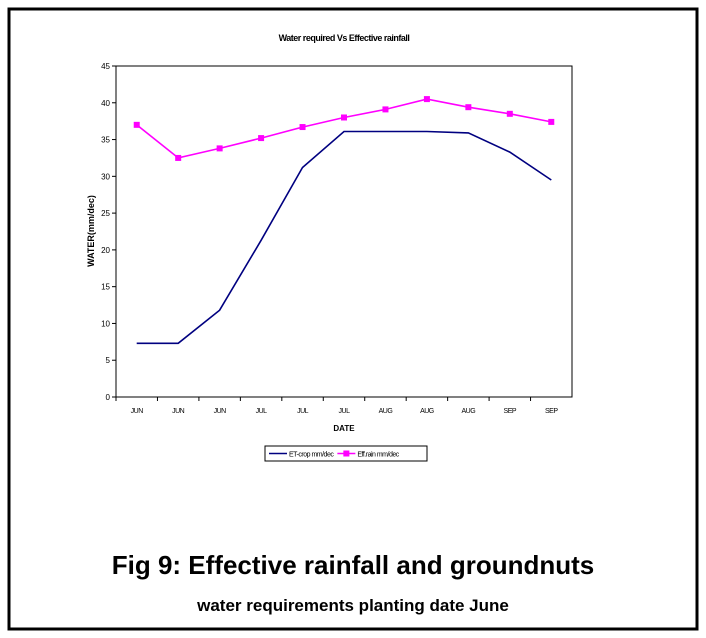 The image size is (706, 638). Describe the element at coordinates (352, 605) in the screenshot. I see `caption-subtitle: water requirements planting date June` at that location.